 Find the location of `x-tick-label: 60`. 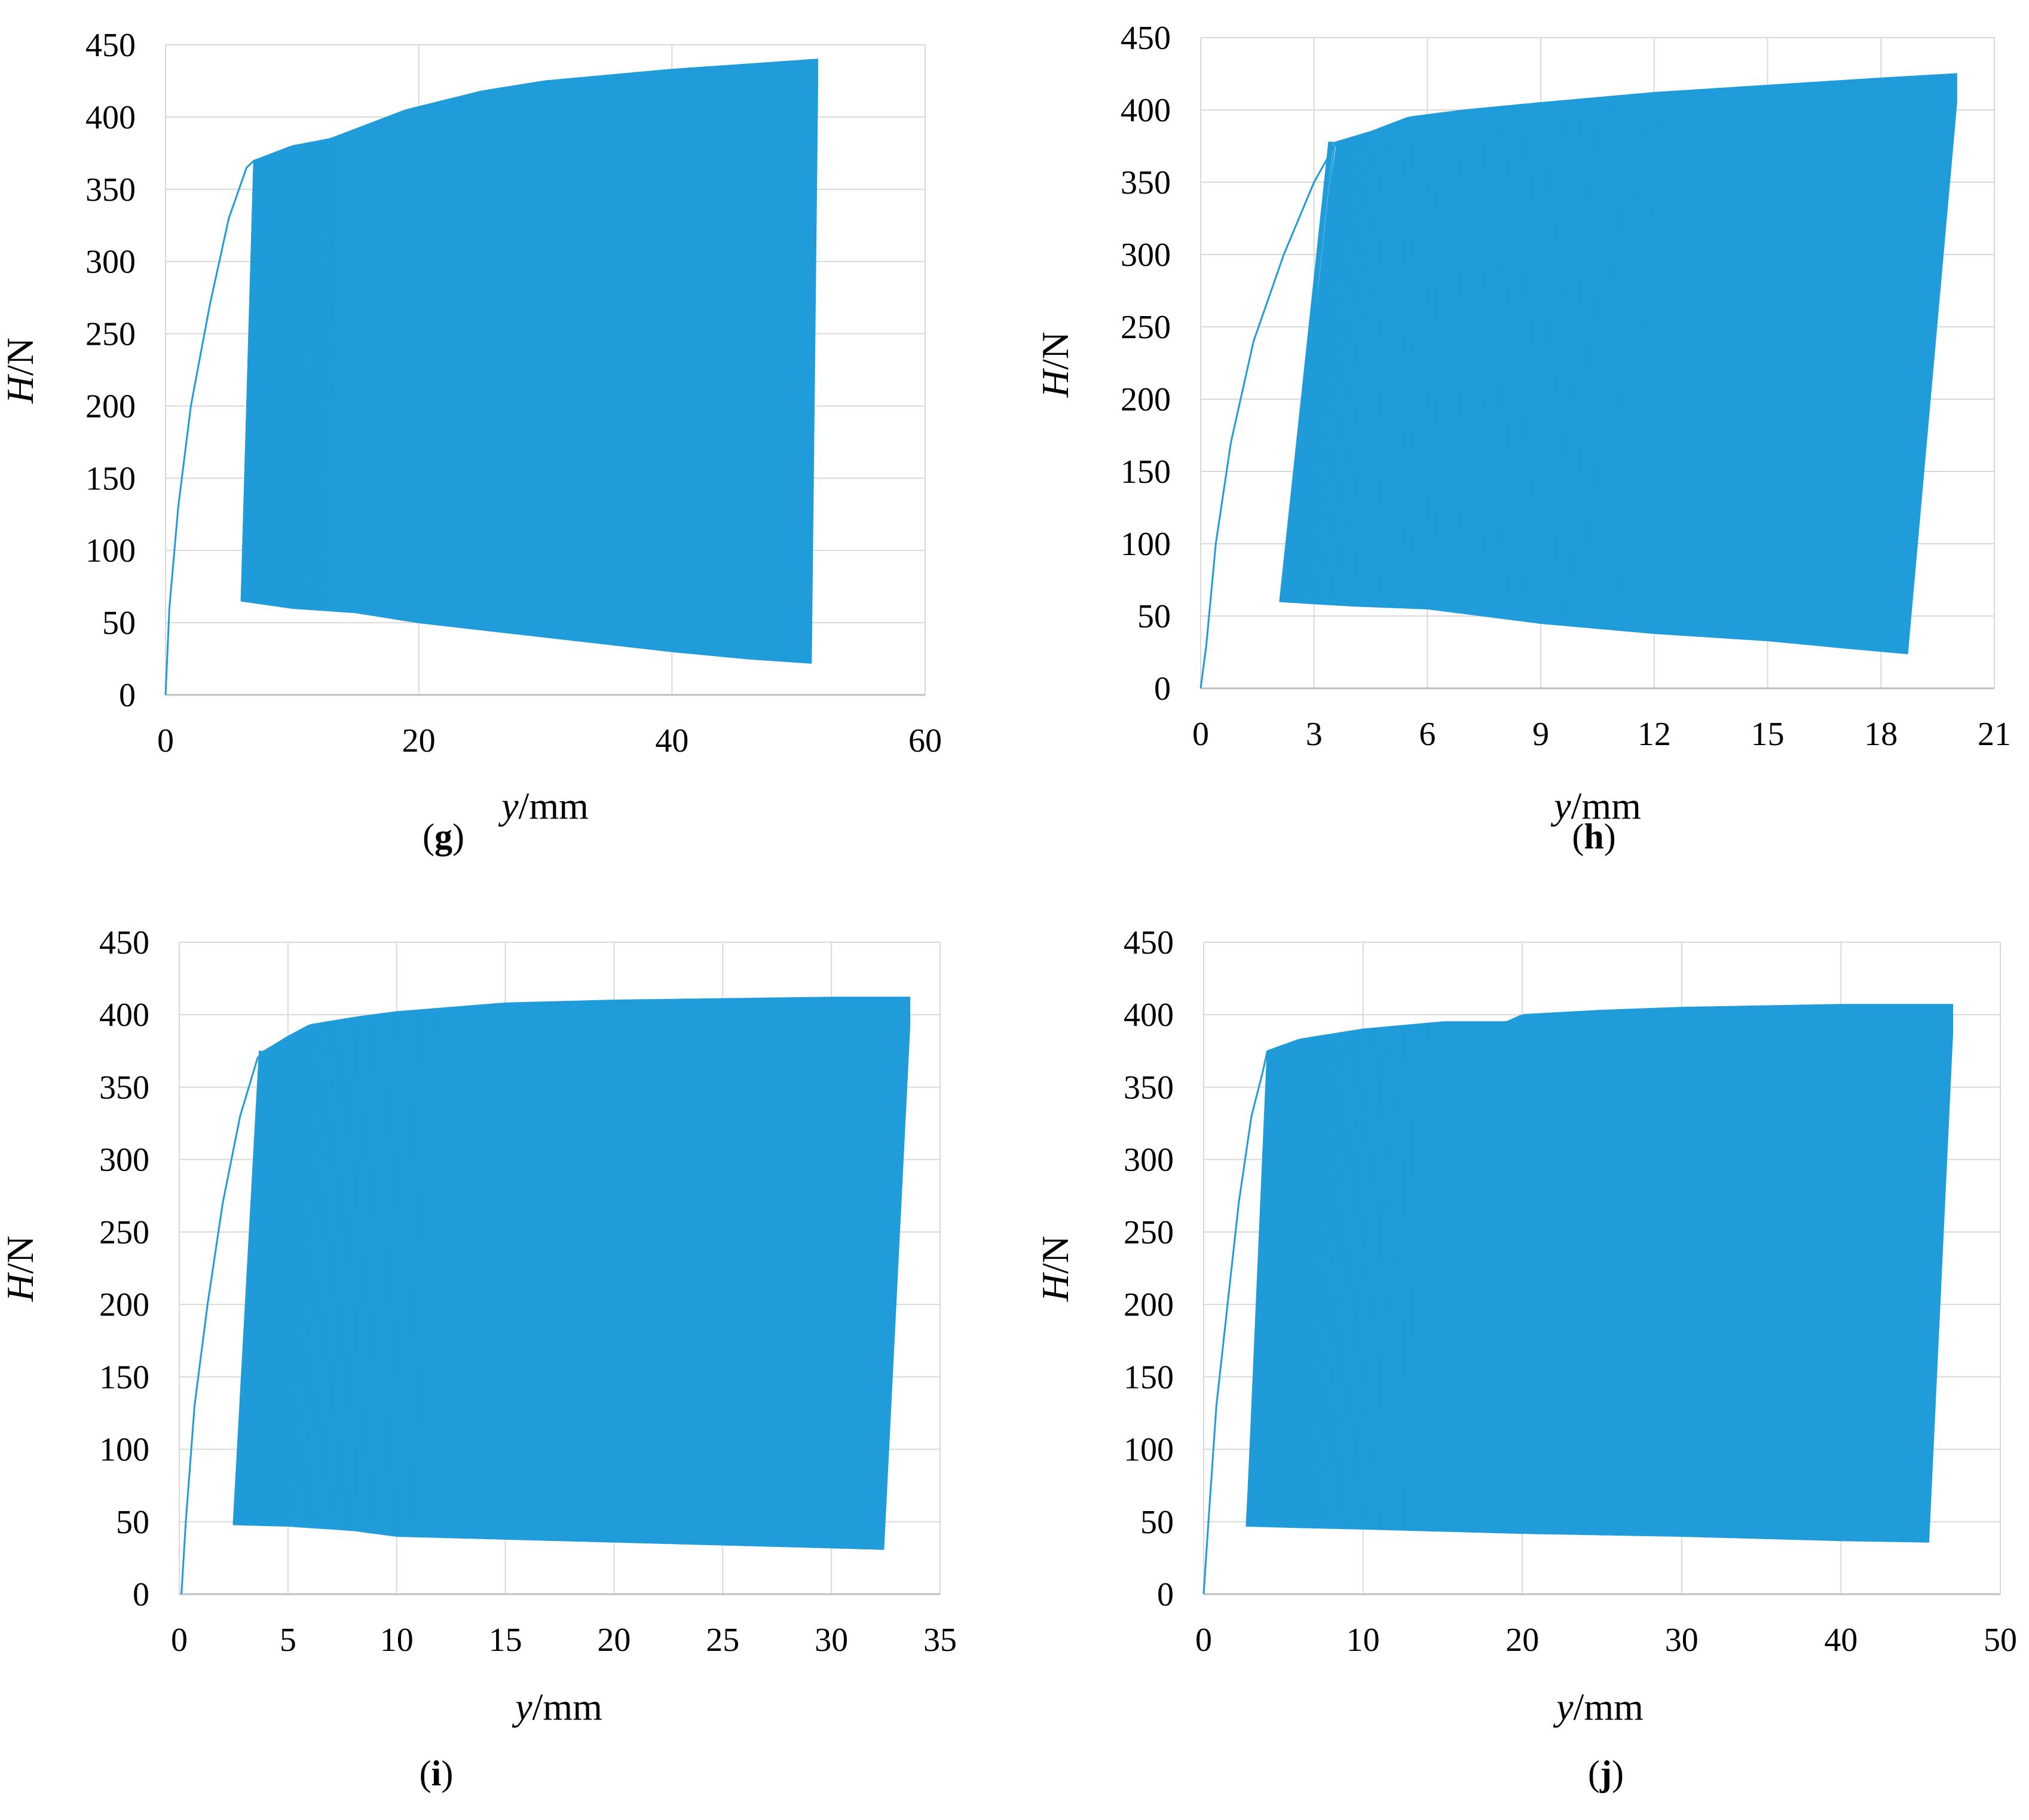

x-tick-label: 60 is located at coordinates (925, 740).